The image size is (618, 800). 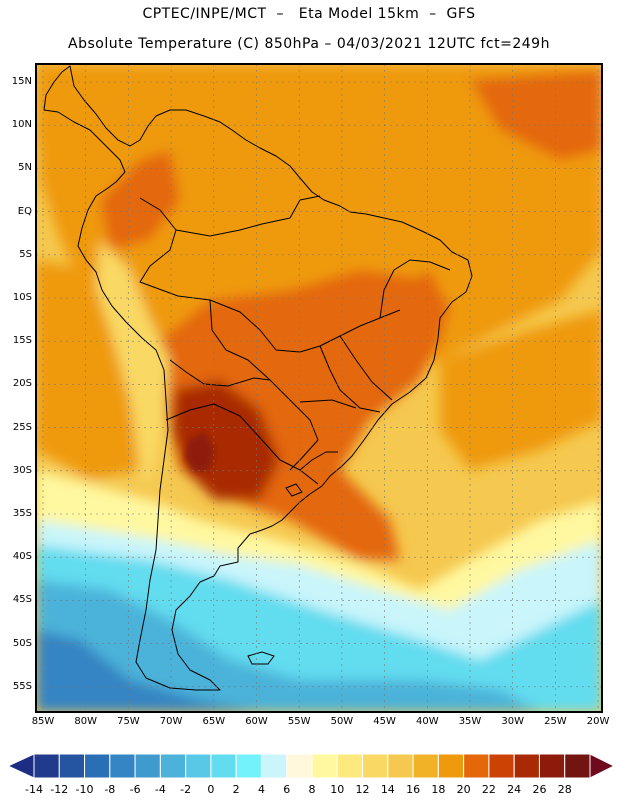 What do you see at coordinates (20, 766) in the screenshot?
I see `colorbar-low-arrow` at bounding box center [20, 766].